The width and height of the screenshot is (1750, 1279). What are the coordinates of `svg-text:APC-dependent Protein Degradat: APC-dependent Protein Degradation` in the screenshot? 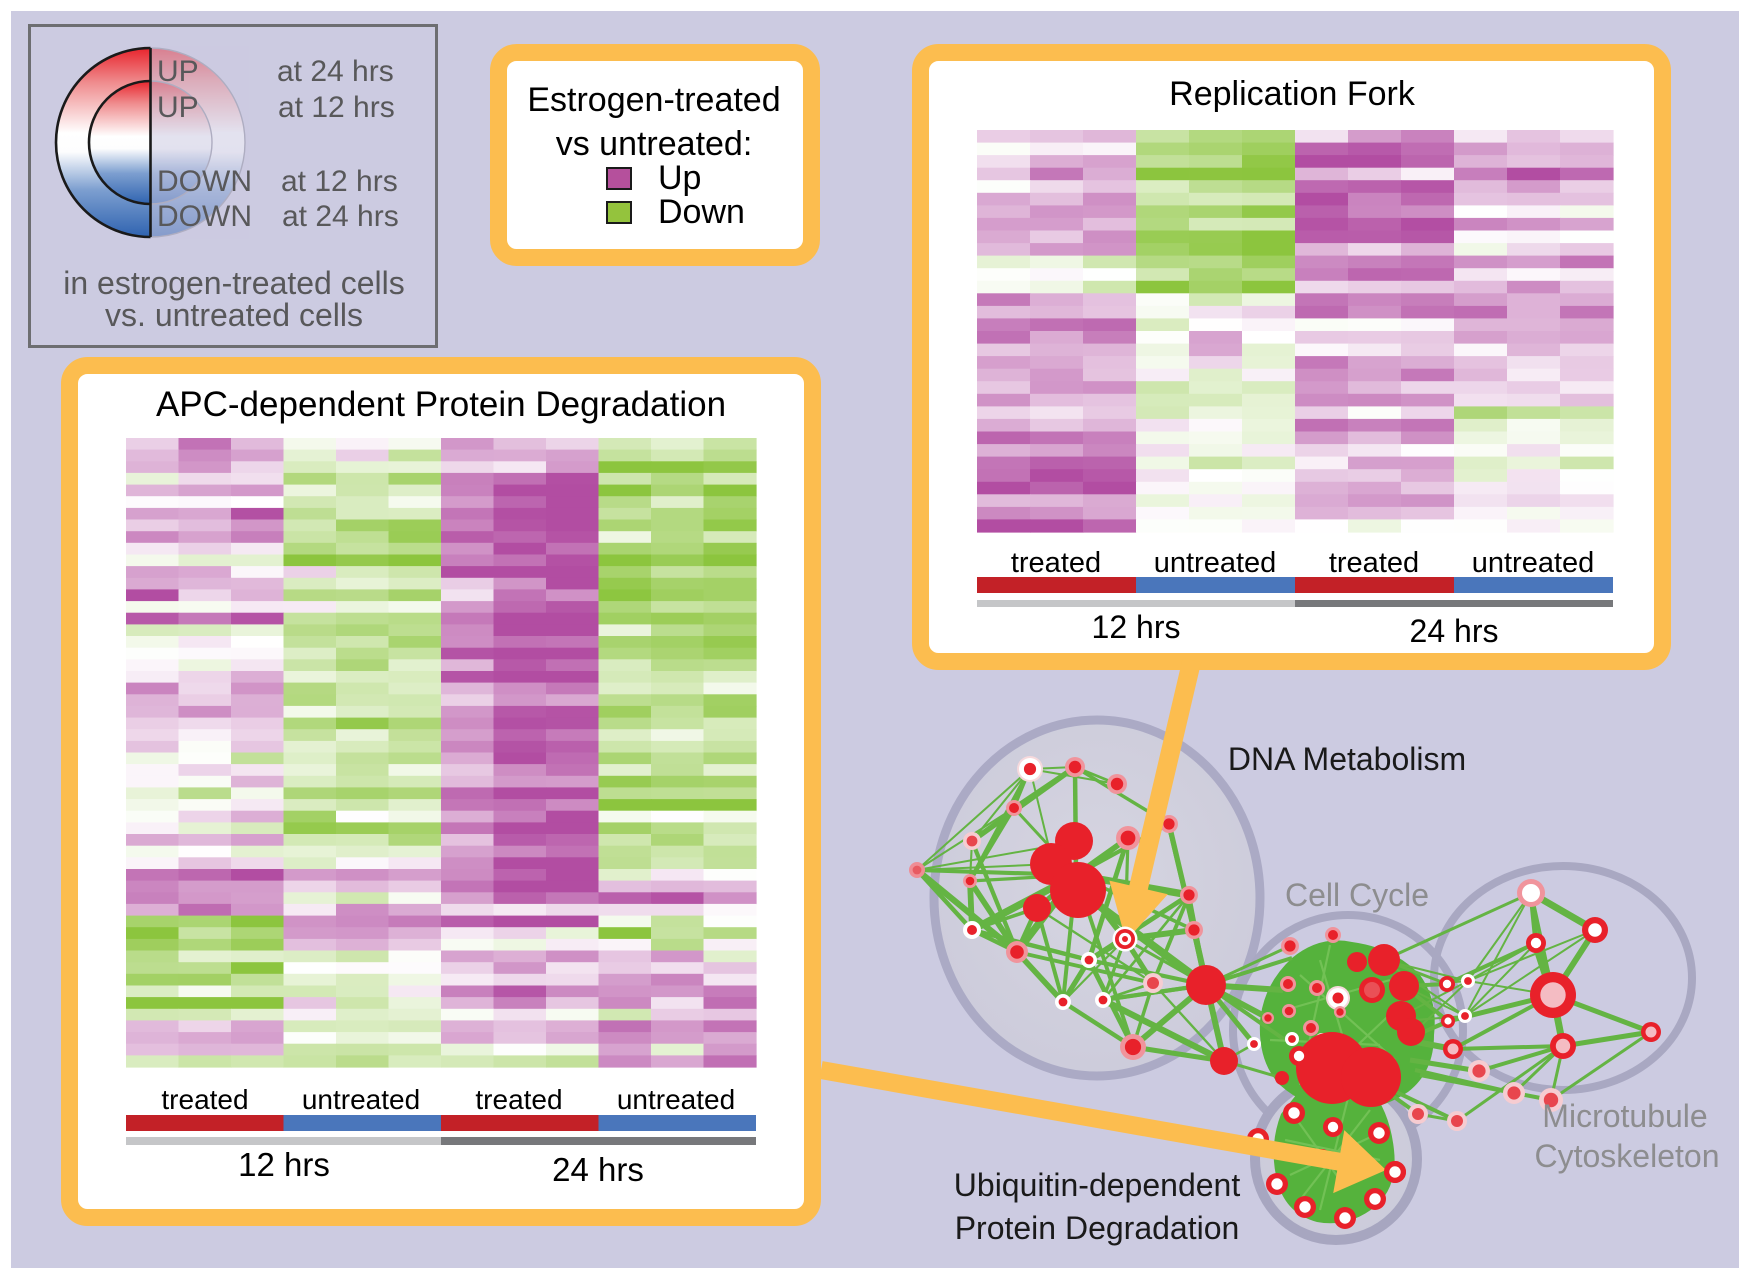 It's located at (441, 404).